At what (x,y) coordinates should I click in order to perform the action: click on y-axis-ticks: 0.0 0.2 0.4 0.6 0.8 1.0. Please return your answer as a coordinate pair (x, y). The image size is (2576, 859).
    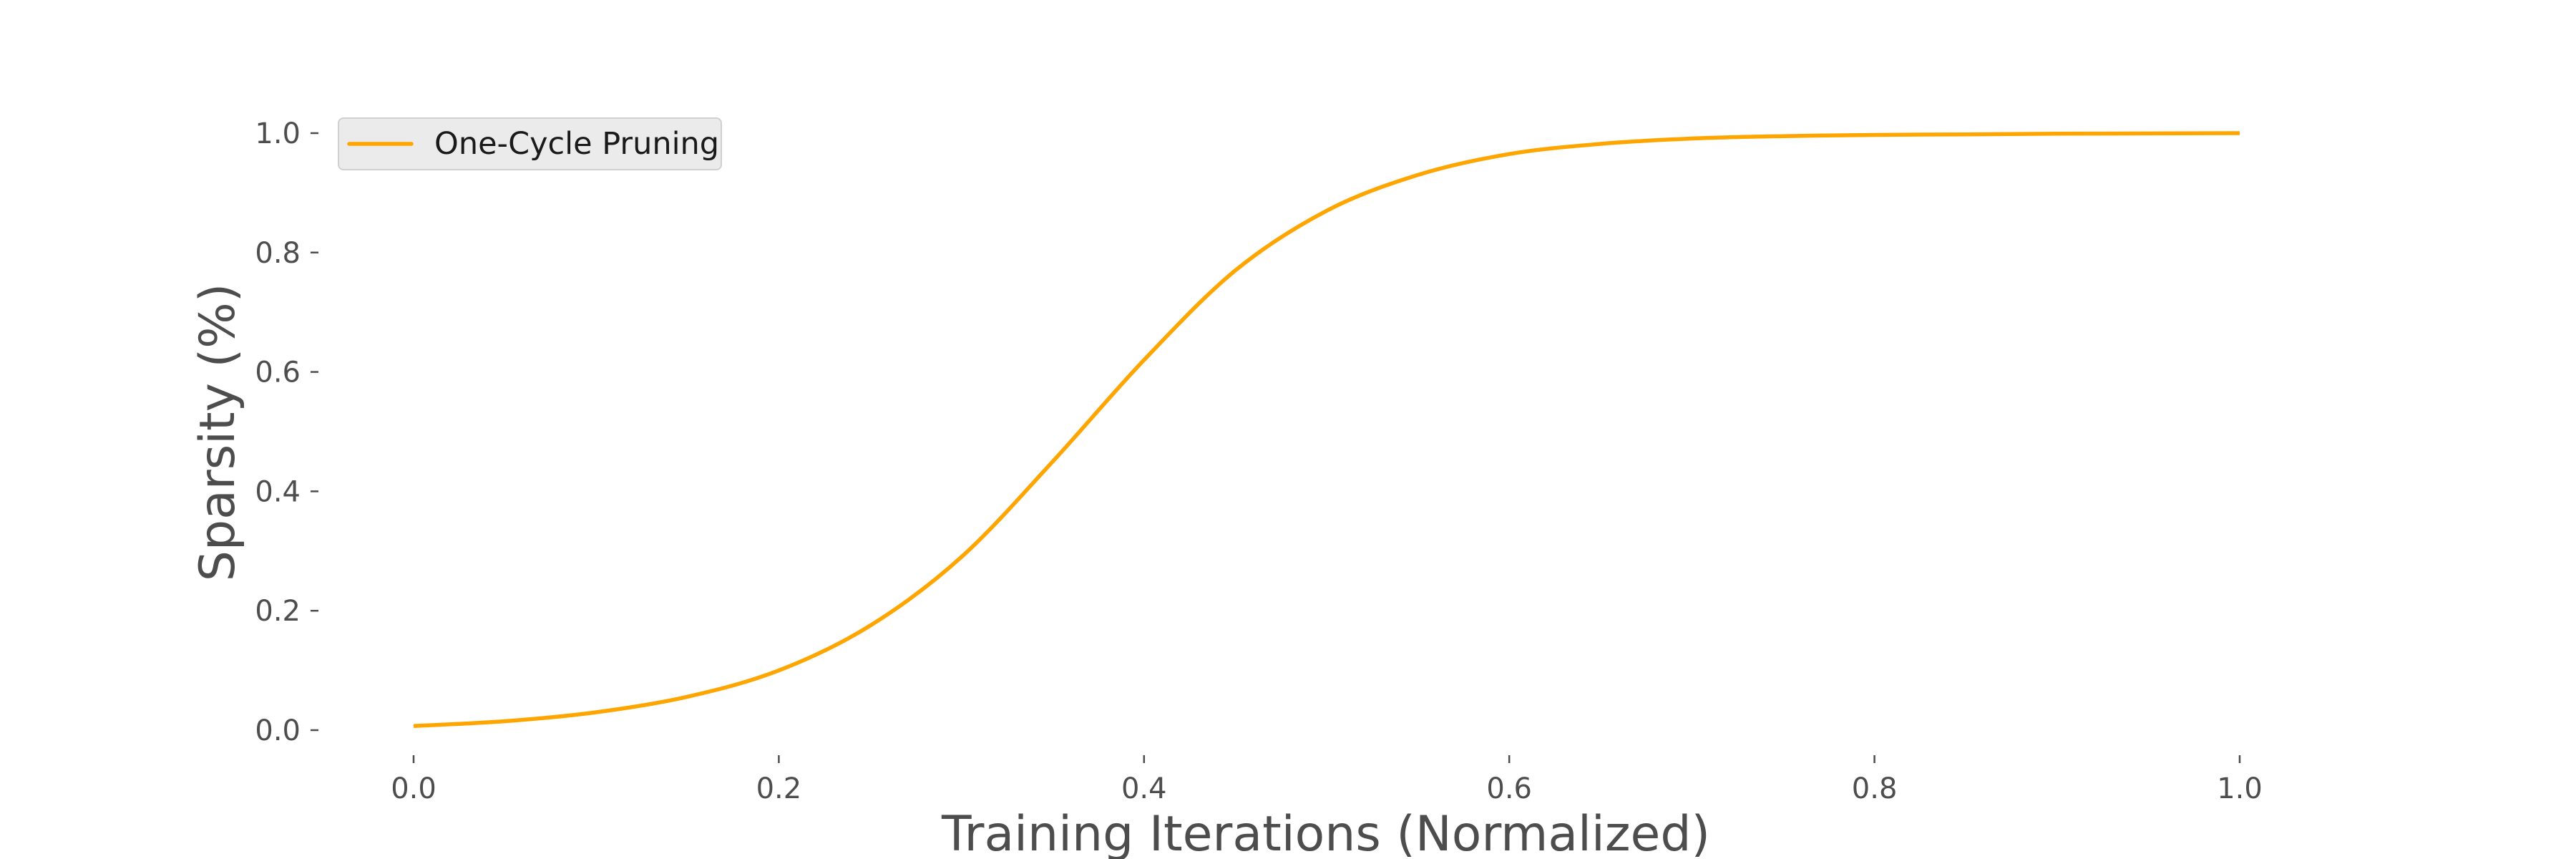
    Looking at the image, I should click on (286, 432).